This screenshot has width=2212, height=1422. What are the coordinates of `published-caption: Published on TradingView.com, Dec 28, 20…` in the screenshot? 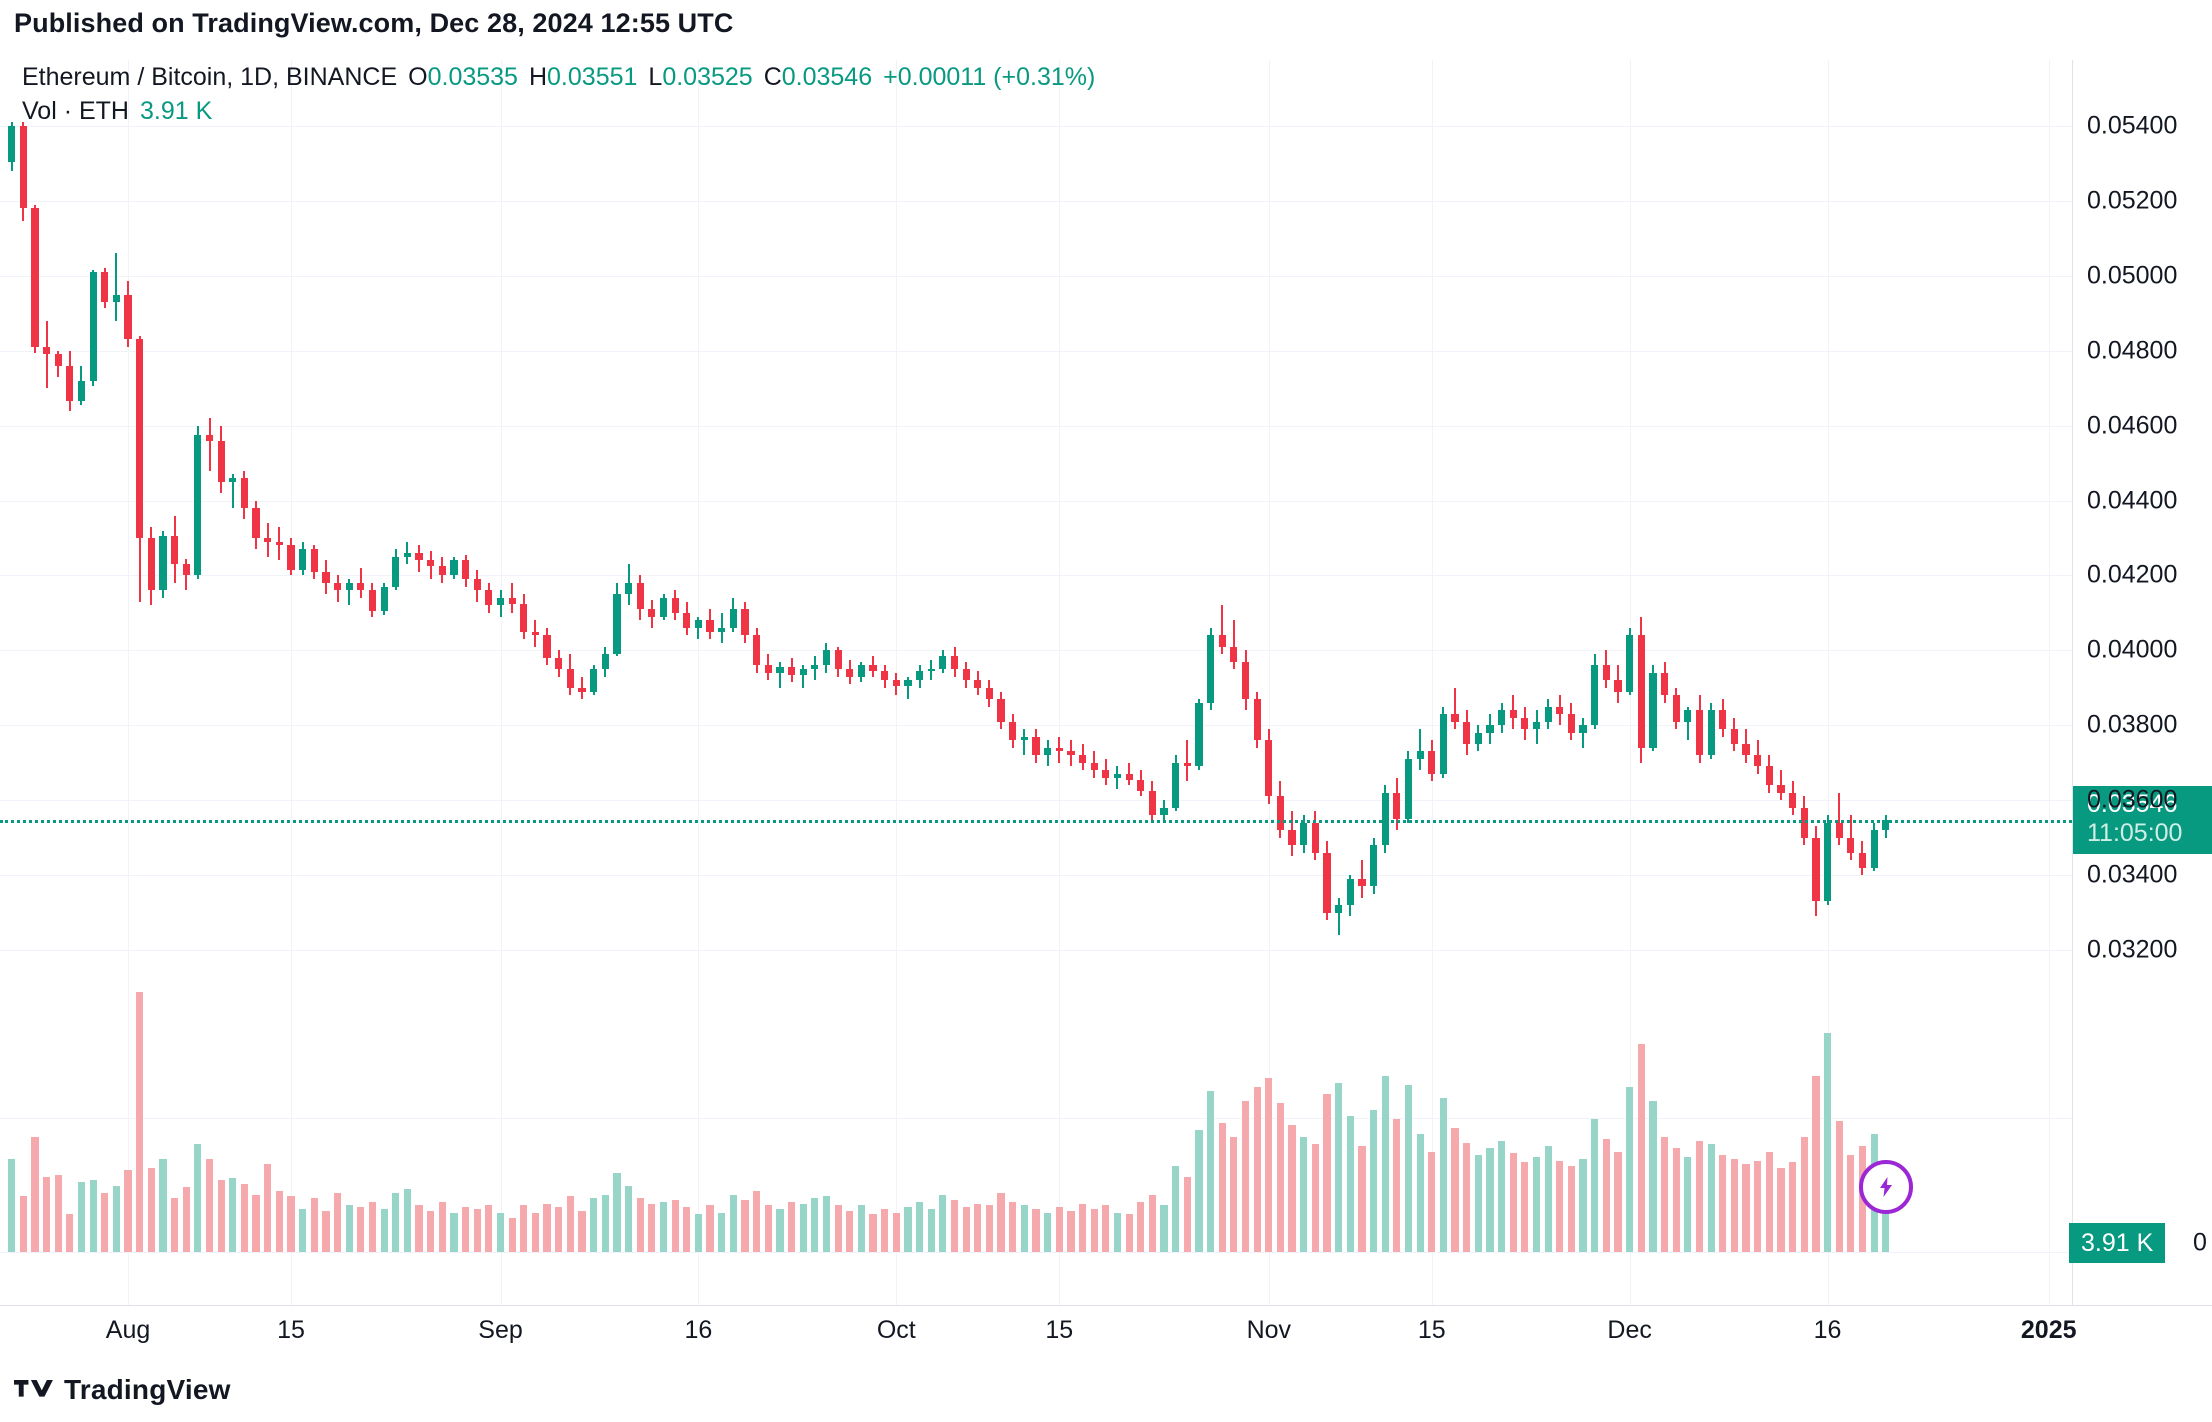 It's located at (374, 23).